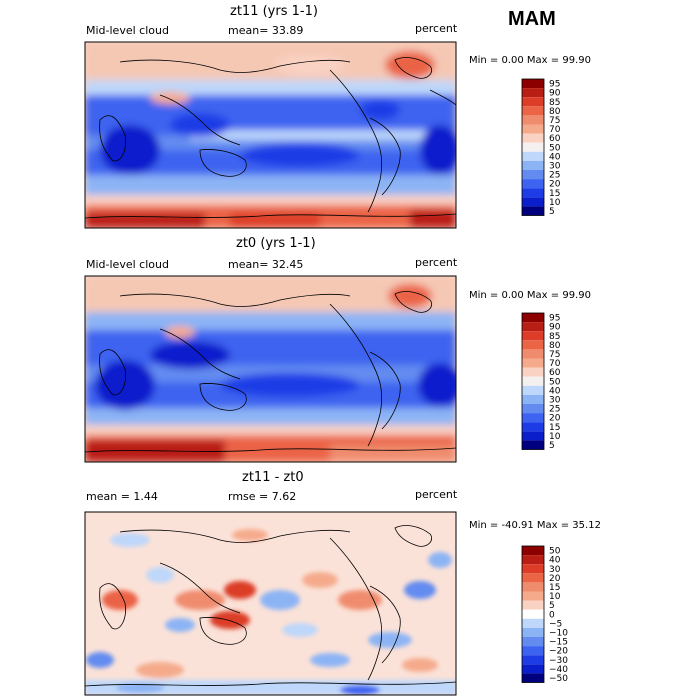  I want to click on colorbar-tick-label: −10, so click(558, 633).